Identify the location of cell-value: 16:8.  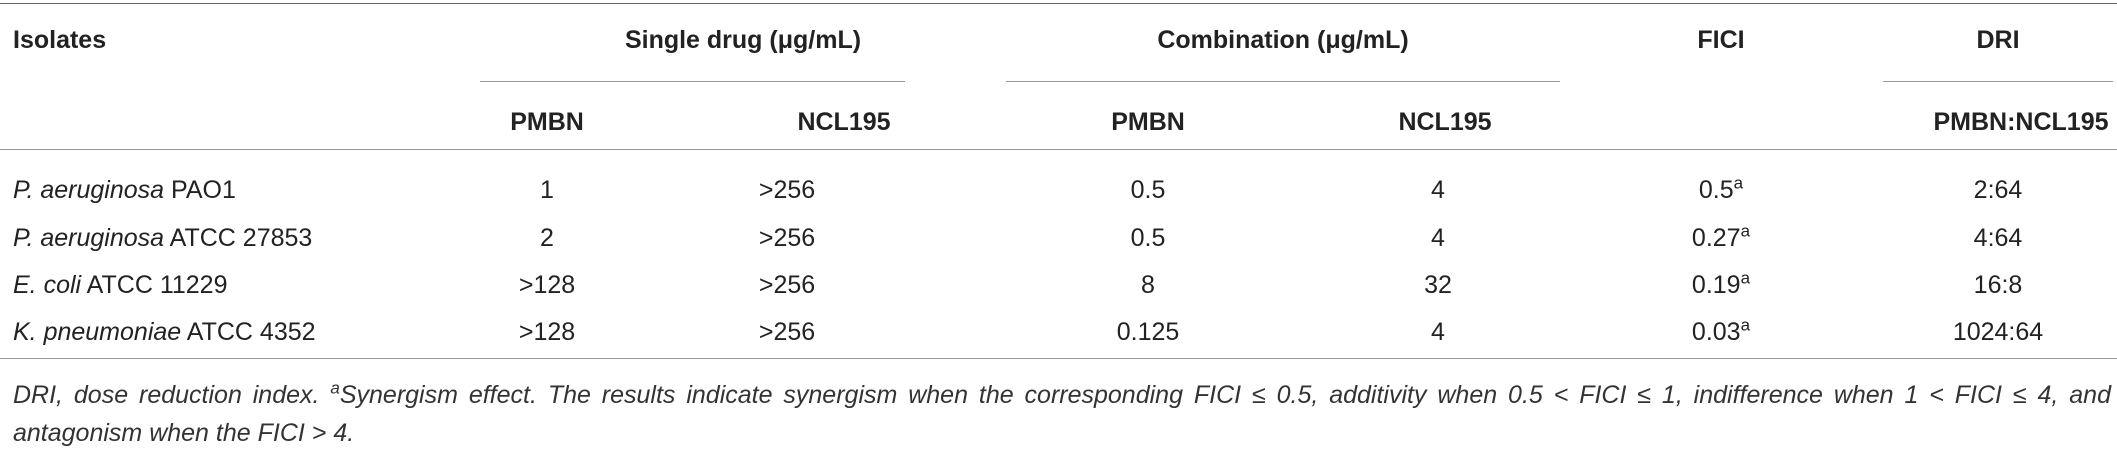
(1998, 285).